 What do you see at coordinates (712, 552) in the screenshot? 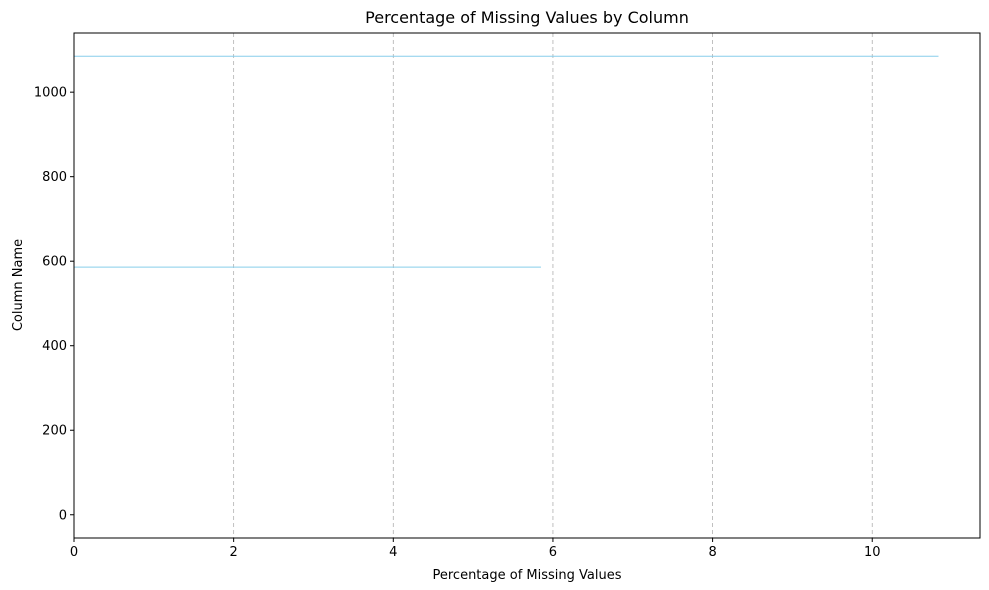
I see `x-tick-label: 8` at bounding box center [712, 552].